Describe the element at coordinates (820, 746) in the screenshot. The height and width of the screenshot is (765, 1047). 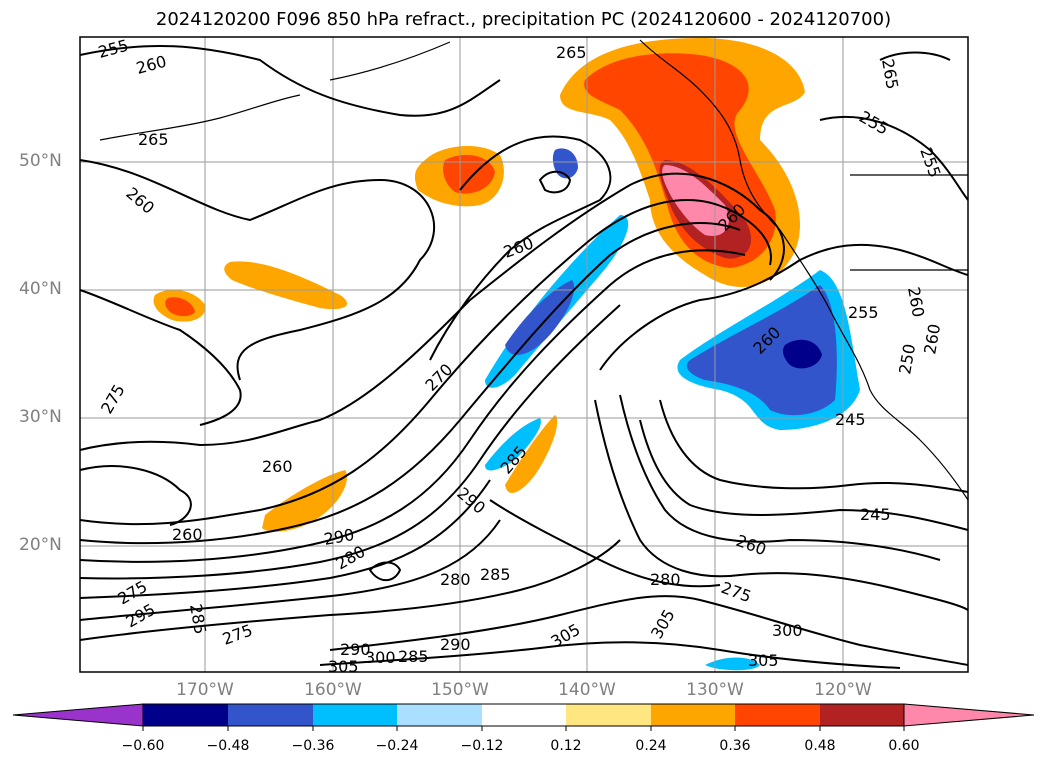
I see `colorbar-tick-label: 0.48` at that location.